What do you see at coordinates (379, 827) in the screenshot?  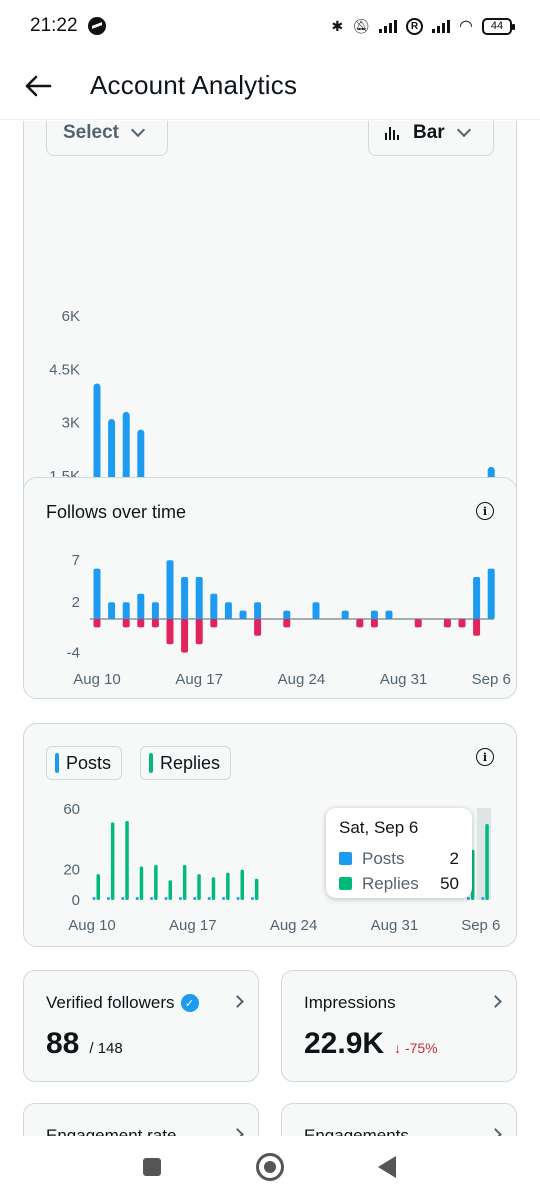 I see `tooltip-date: Sat, Sep 6` at bounding box center [379, 827].